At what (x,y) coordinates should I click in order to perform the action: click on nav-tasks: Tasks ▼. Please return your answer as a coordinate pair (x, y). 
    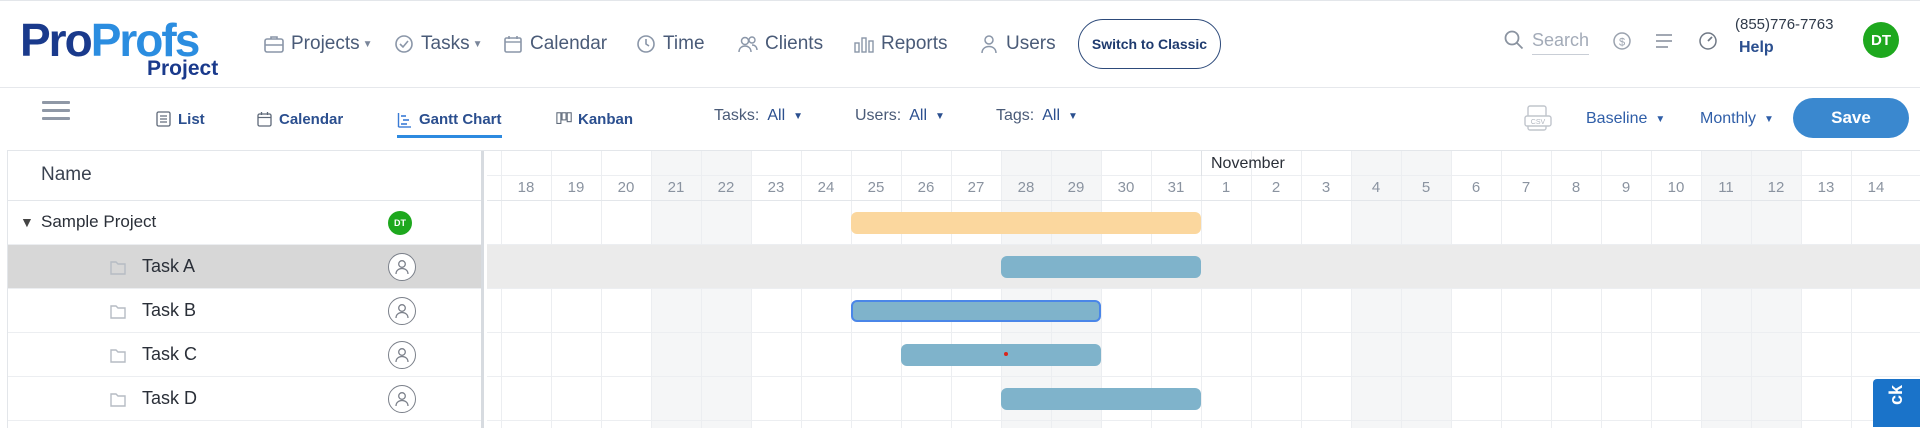
    Looking at the image, I should click on (437, 44).